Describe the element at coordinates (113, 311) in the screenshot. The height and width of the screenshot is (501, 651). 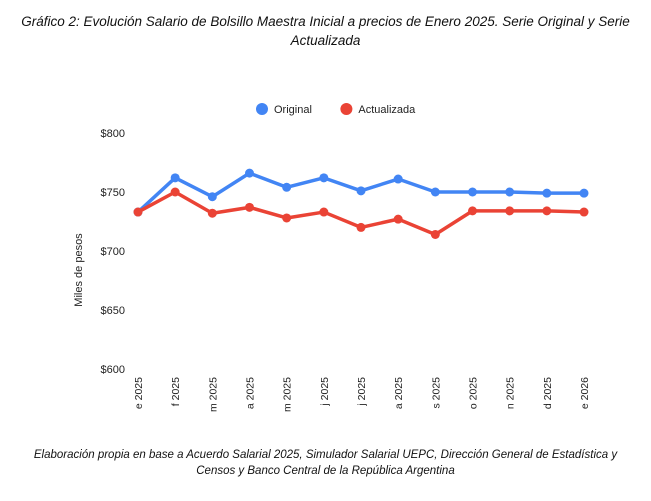
I see `y-tick-label: $650` at that location.